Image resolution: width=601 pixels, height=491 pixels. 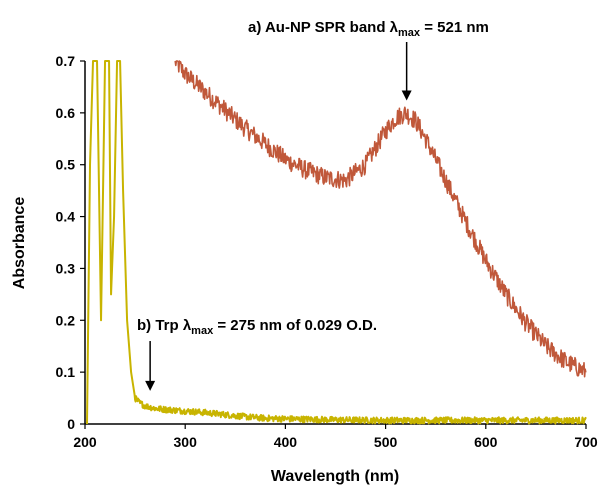 What do you see at coordinates (586, 442) in the screenshot?
I see `x-tick-label: 700` at bounding box center [586, 442].